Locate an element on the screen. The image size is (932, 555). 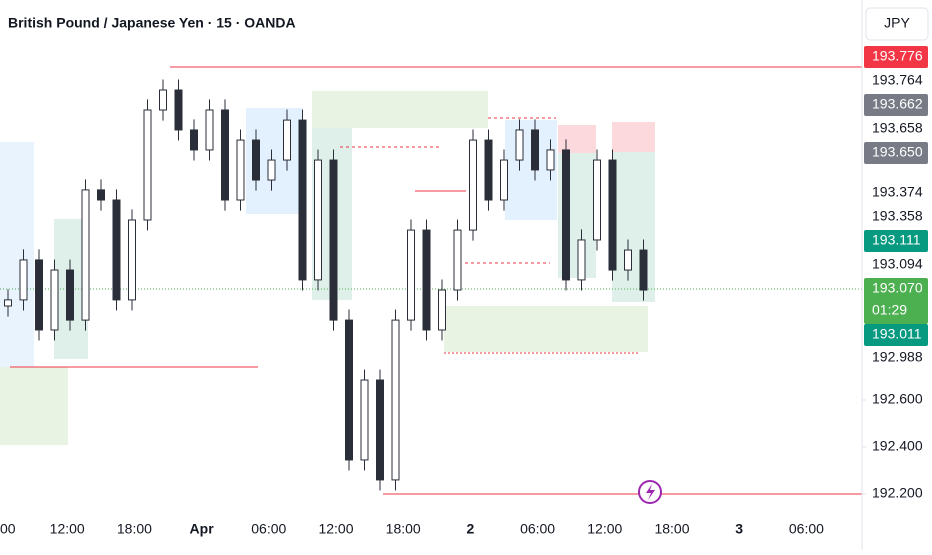
y-tick-label: 192.400 is located at coordinates (897, 446).